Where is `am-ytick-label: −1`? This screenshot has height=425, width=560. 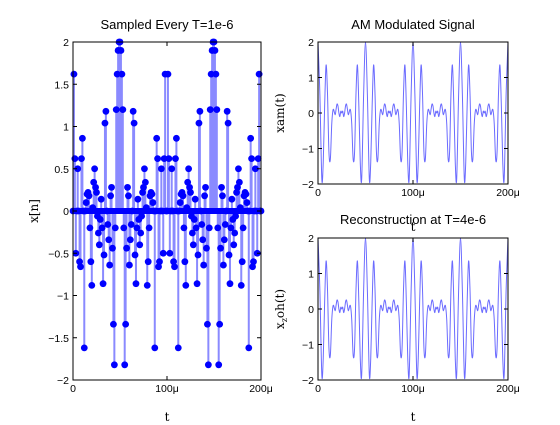
am-ytick-label: −1 is located at coordinates (308, 150).